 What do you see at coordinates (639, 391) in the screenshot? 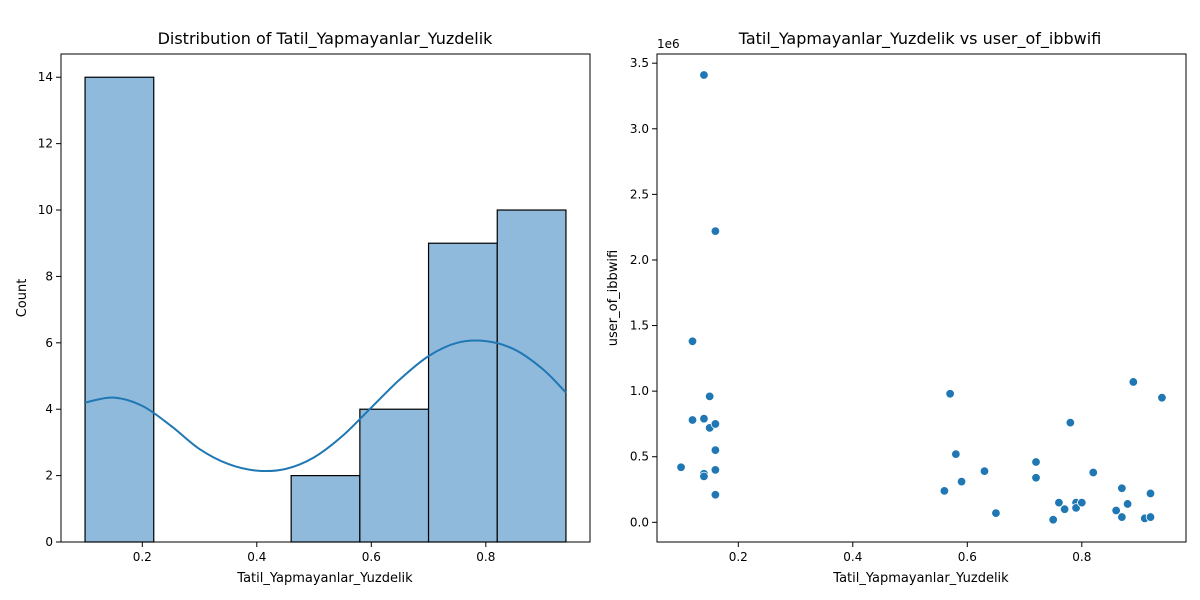
I see `scatter-y-tick-label: 1.0` at bounding box center [639, 391].